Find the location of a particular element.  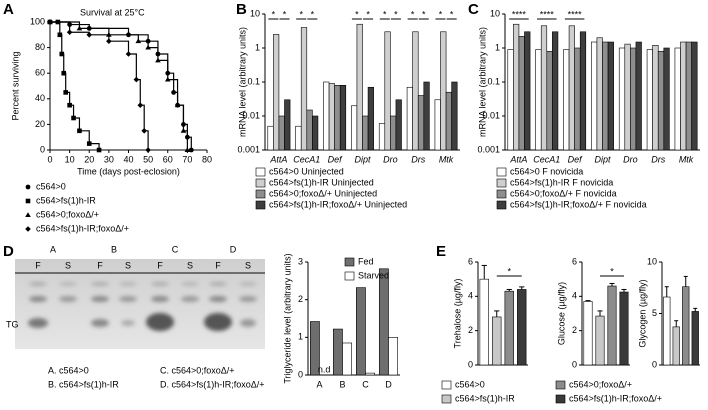

legend-label: Fed is located at coordinates (366, 261).